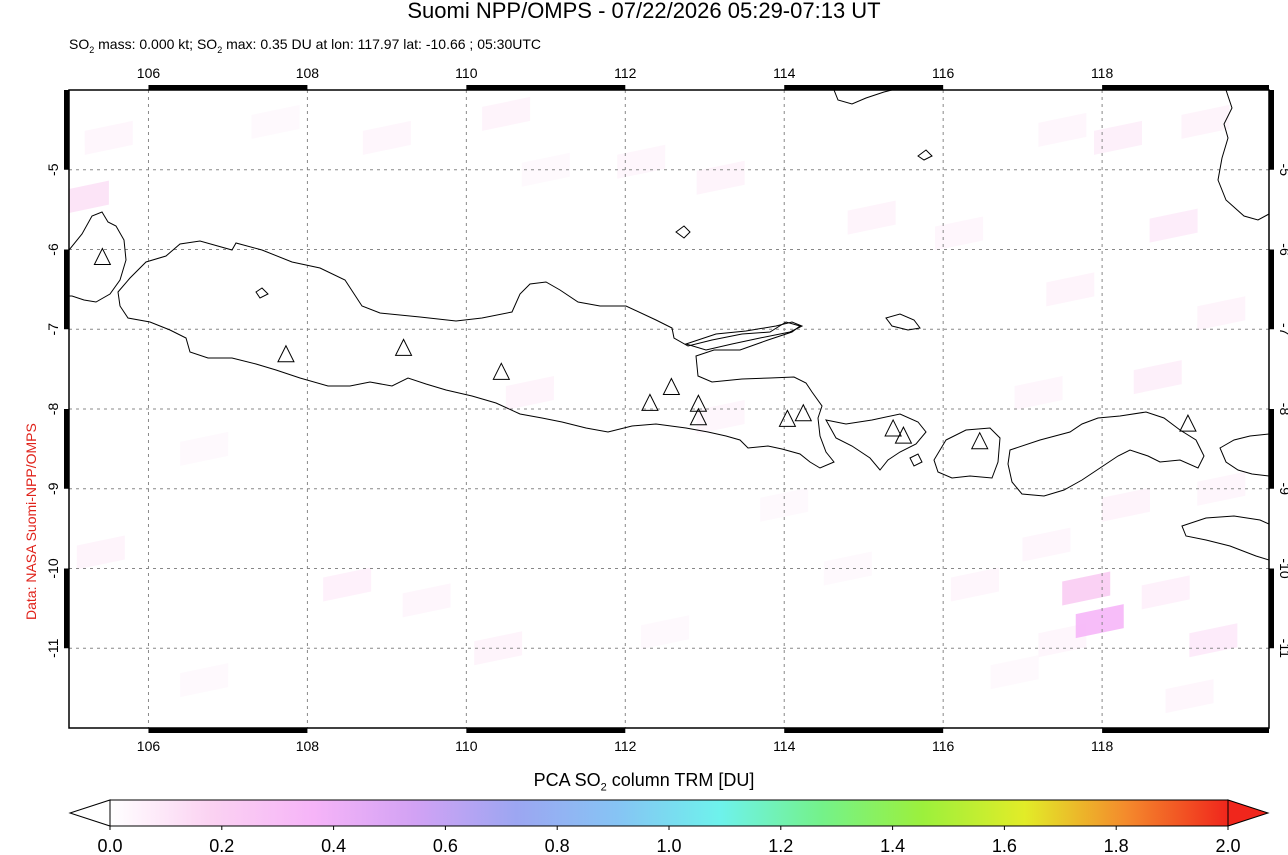 The image size is (1288, 855). Describe the element at coordinates (53, 409) in the screenshot. I see `lat-tick-label-left: -8` at that location.